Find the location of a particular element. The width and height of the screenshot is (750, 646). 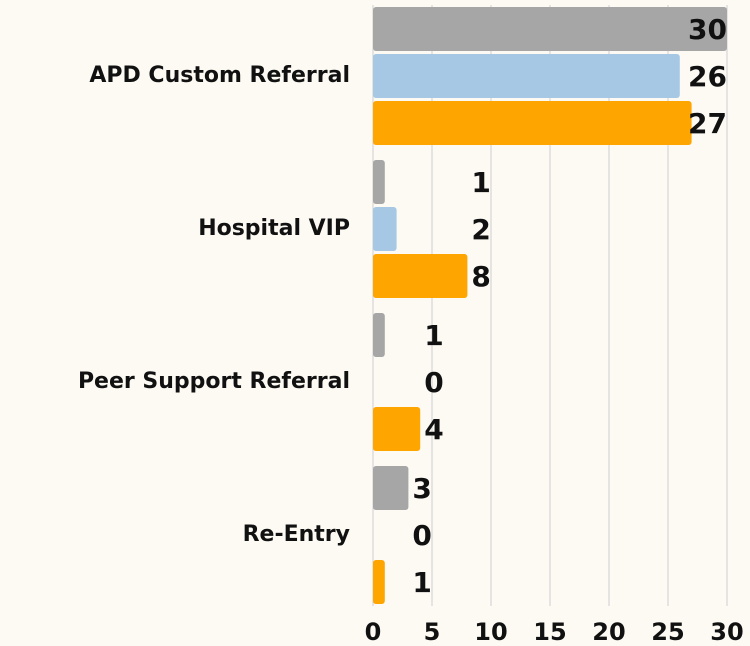

x-tick-label: 10 is located at coordinates (490, 632).